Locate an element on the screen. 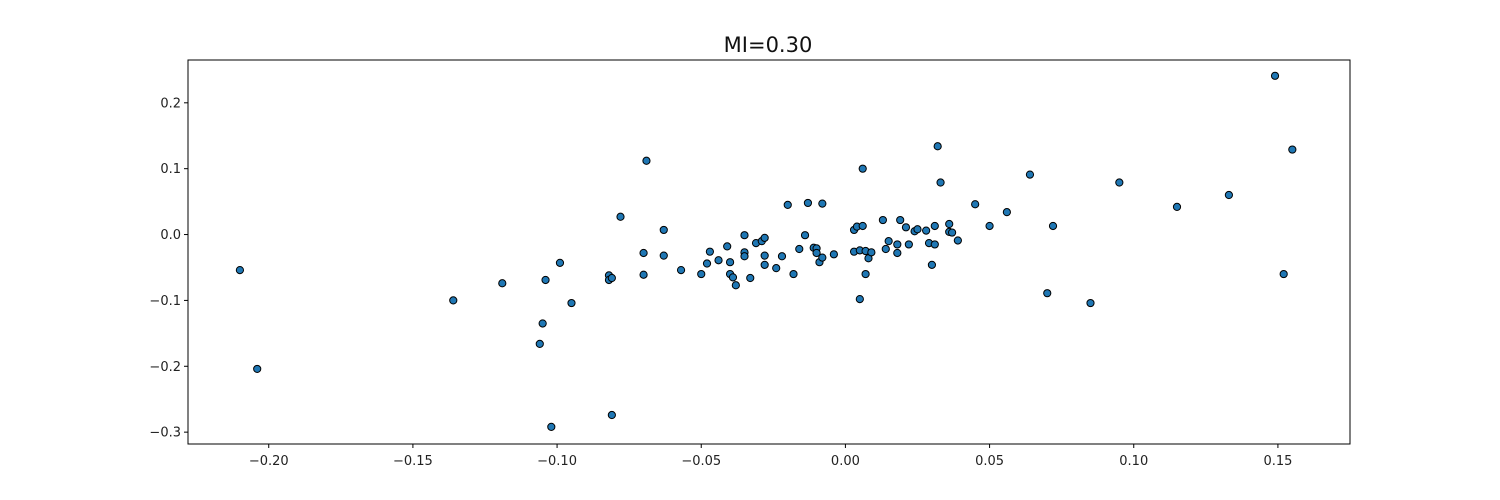 The width and height of the screenshot is (1500, 500). x-tick-label: 0.10 is located at coordinates (1133, 461).